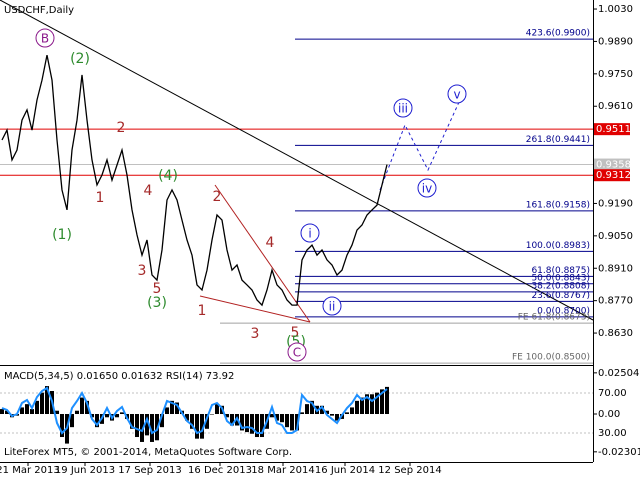 The height and width of the screenshot is (480, 640). Describe the element at coordinates (157, 303) in the screenshot. I see `wave-label: (3)` at that location.